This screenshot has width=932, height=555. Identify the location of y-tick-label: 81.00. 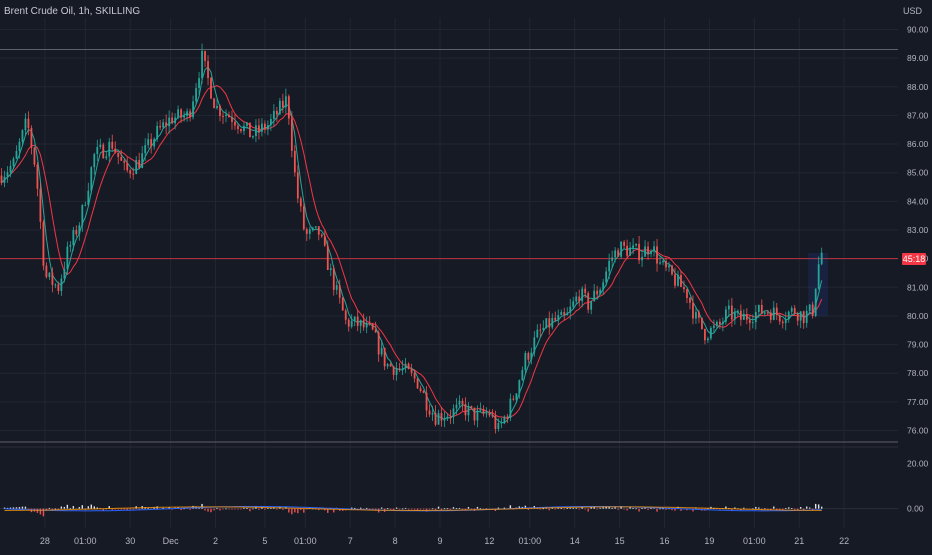
(918, 287).